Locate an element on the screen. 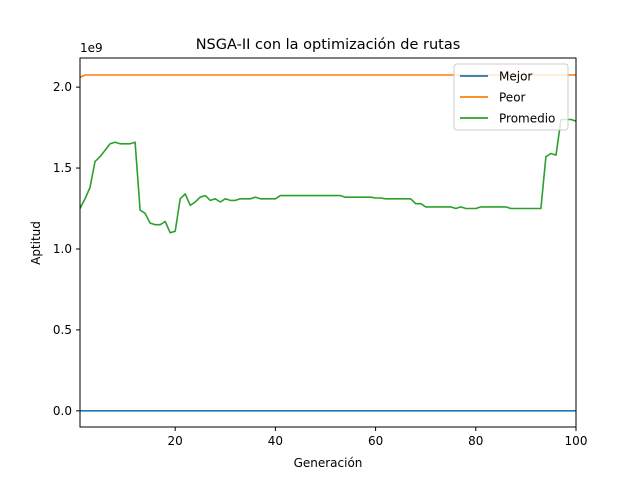 The width and height of the screenshot is (640, 480). x-axis: 20 40 60 80 100 is located at coordinates (378, 437).